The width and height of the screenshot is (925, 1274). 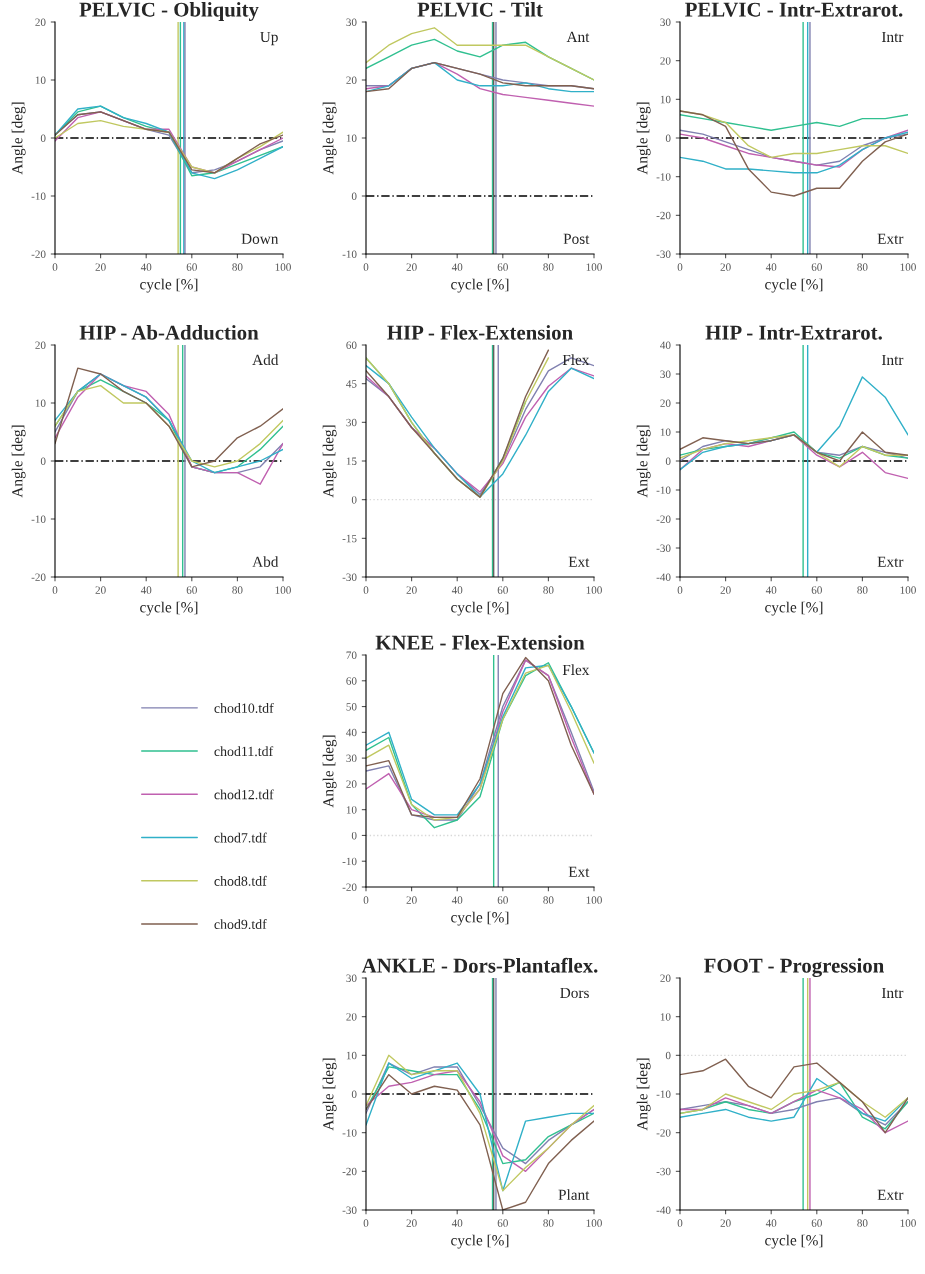 I want to click on annotation: Flex, so click(x=576, y=360).